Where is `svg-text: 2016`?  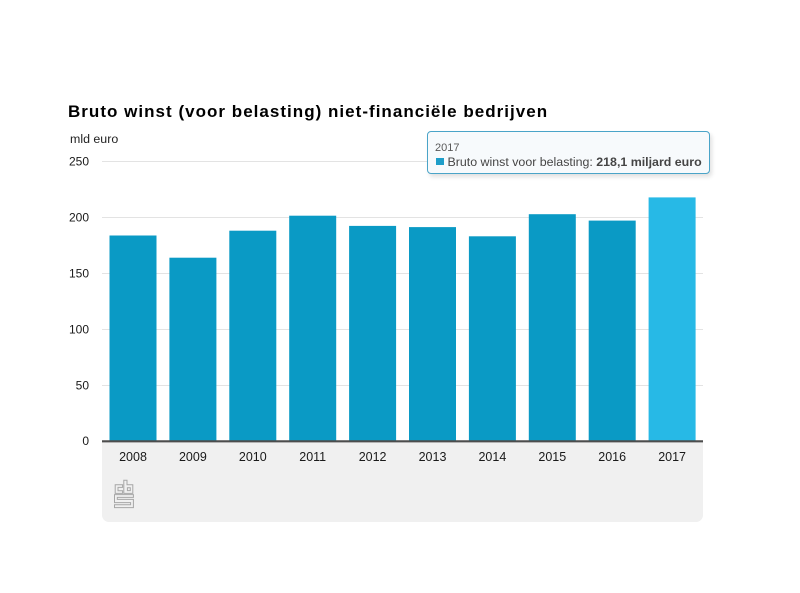
svg-text: 2016 is located at coordinates (612, 457).